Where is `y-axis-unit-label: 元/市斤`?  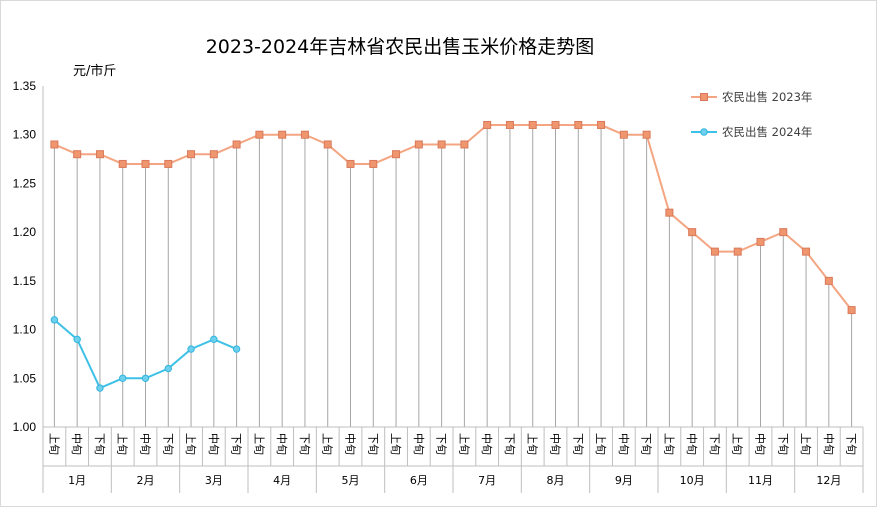
y-axis-unit-label: 元/市斤 is located at coordinates (94, 71).